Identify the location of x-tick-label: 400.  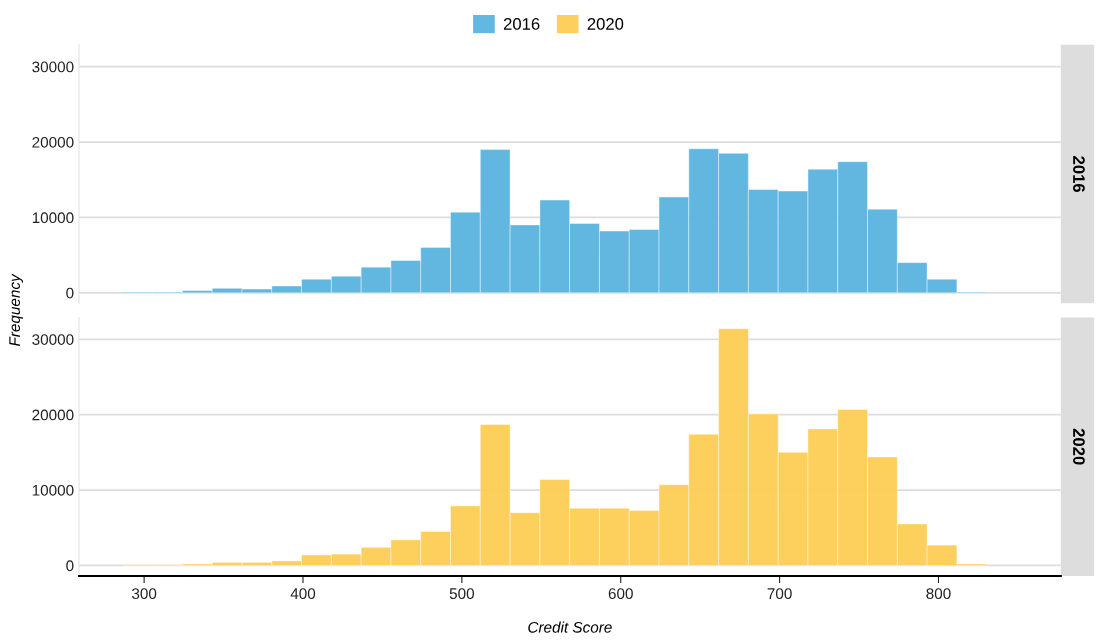
(303, 594).